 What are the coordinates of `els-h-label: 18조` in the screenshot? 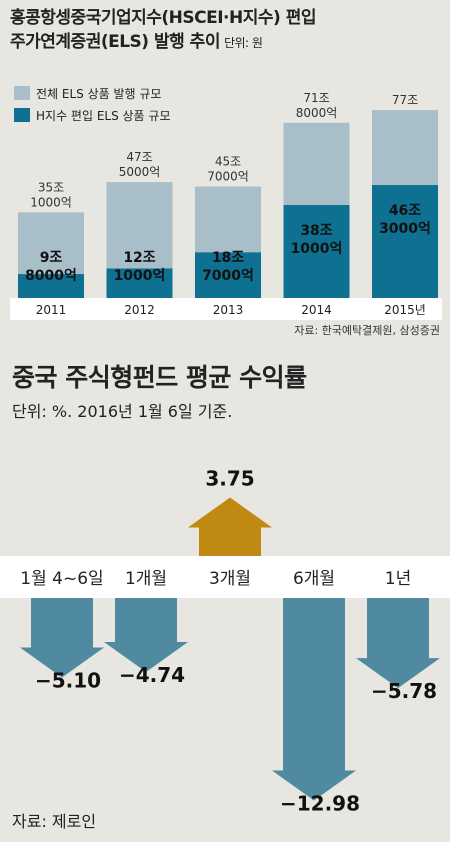 It's located at (228, 258).